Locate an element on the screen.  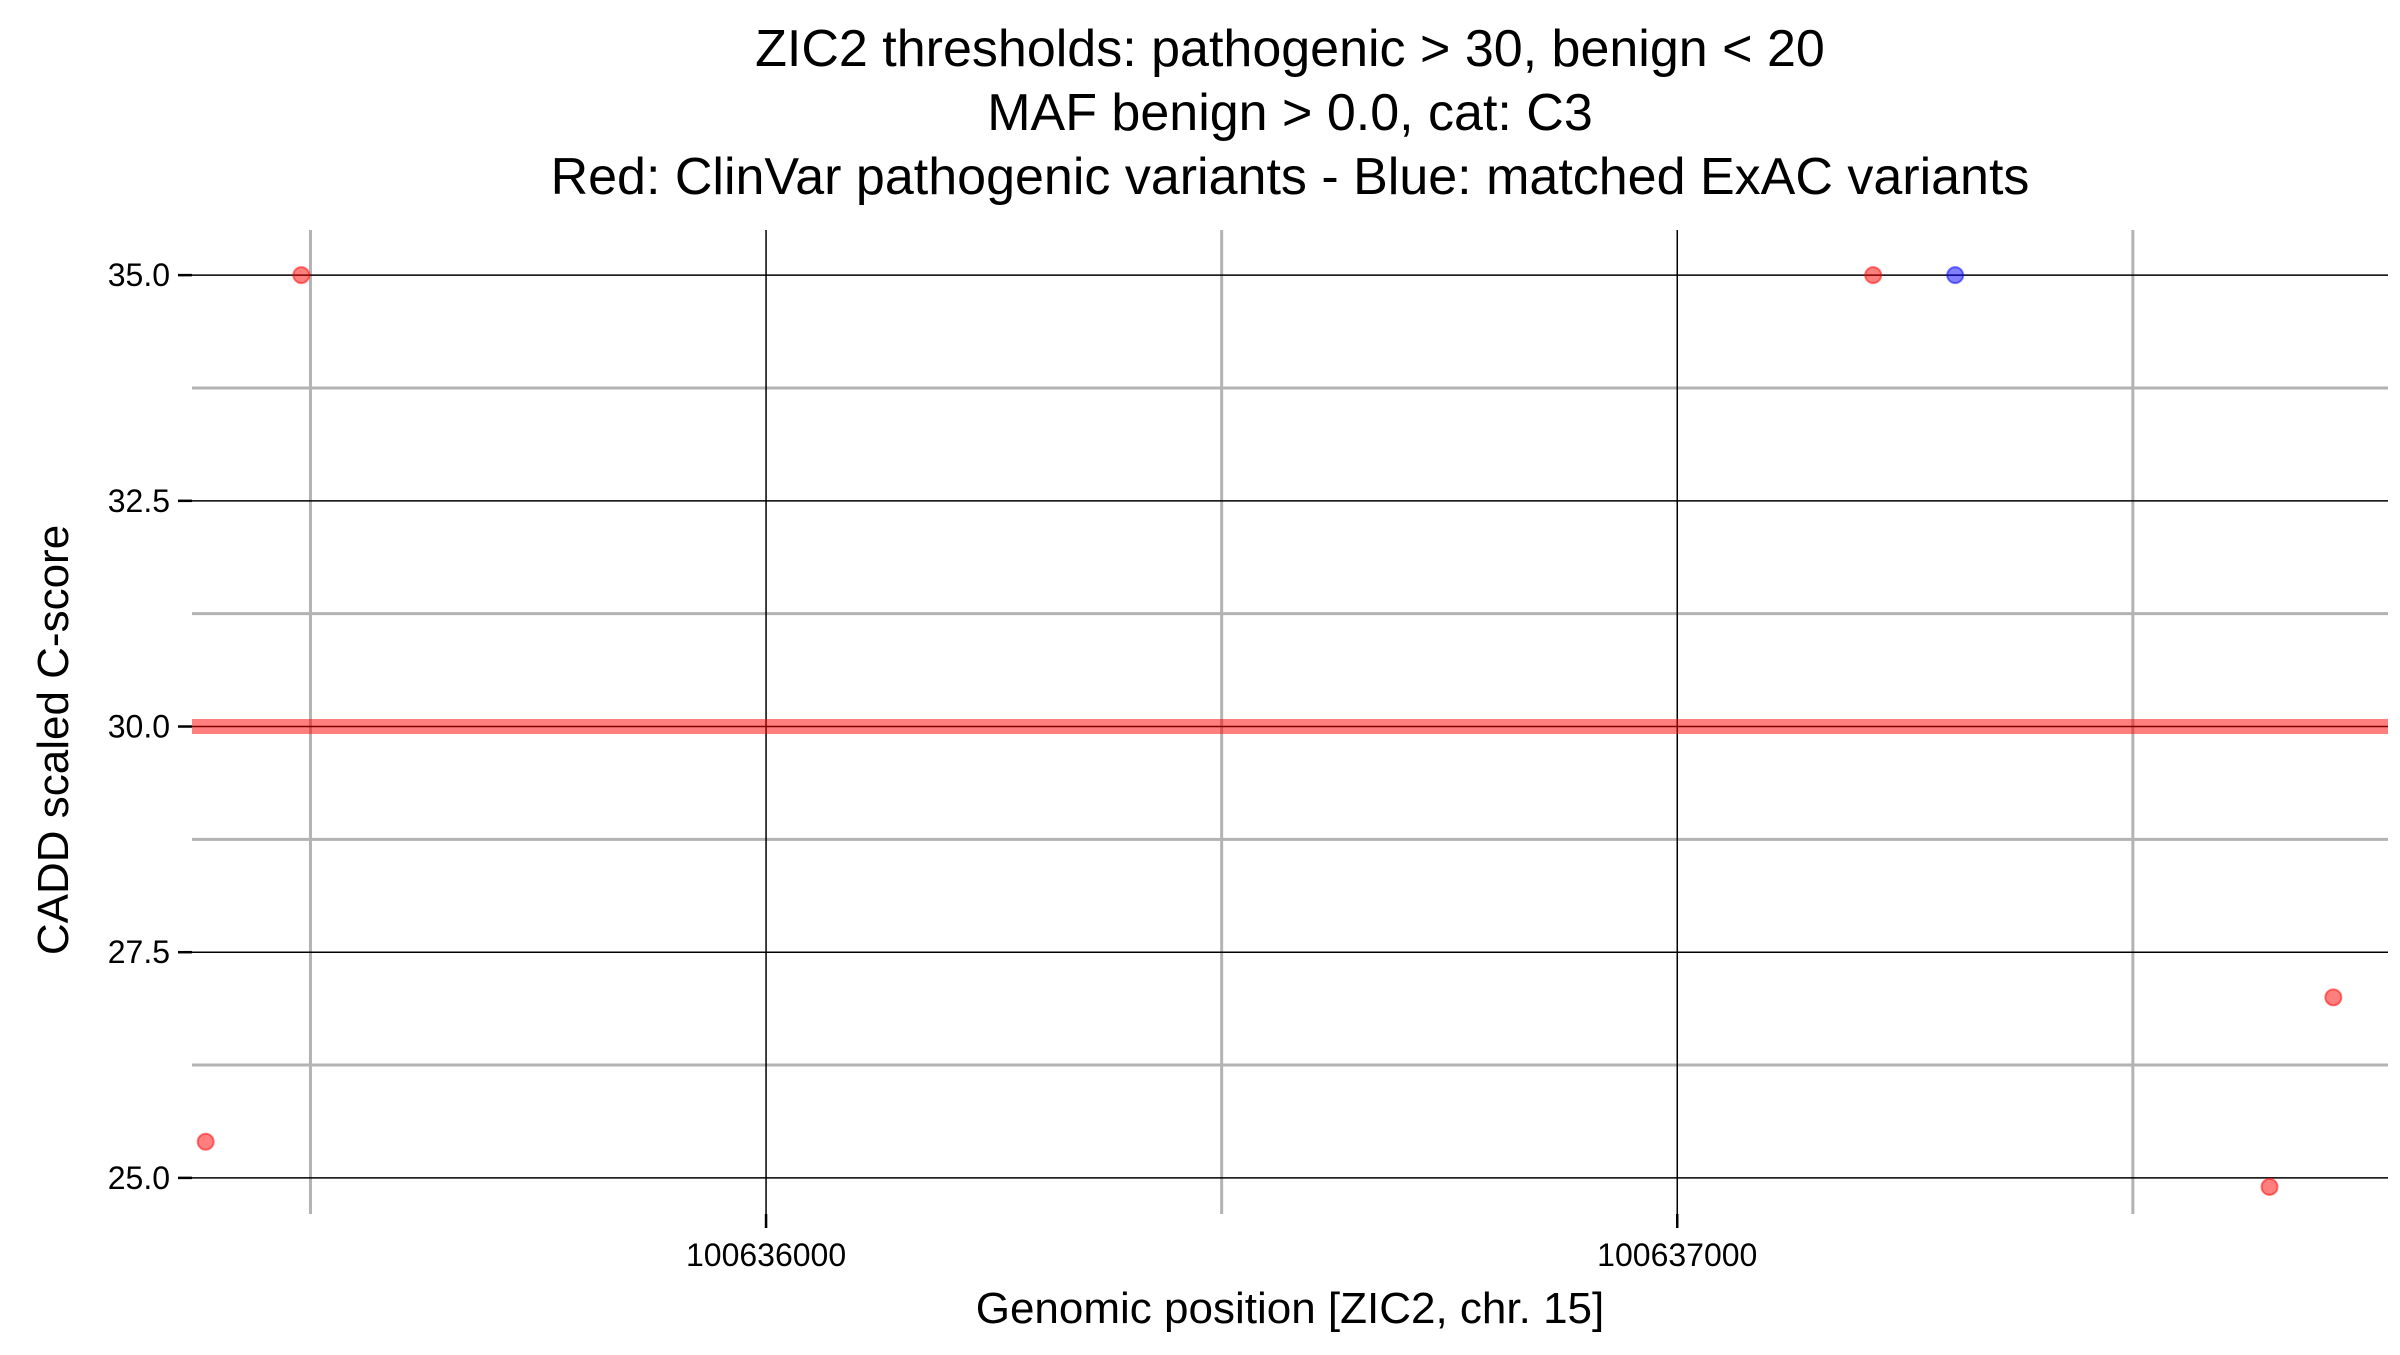
x-axis-label: Genomic position [ZIC2, chr. 15] is located at coordinates (1290, 1308).